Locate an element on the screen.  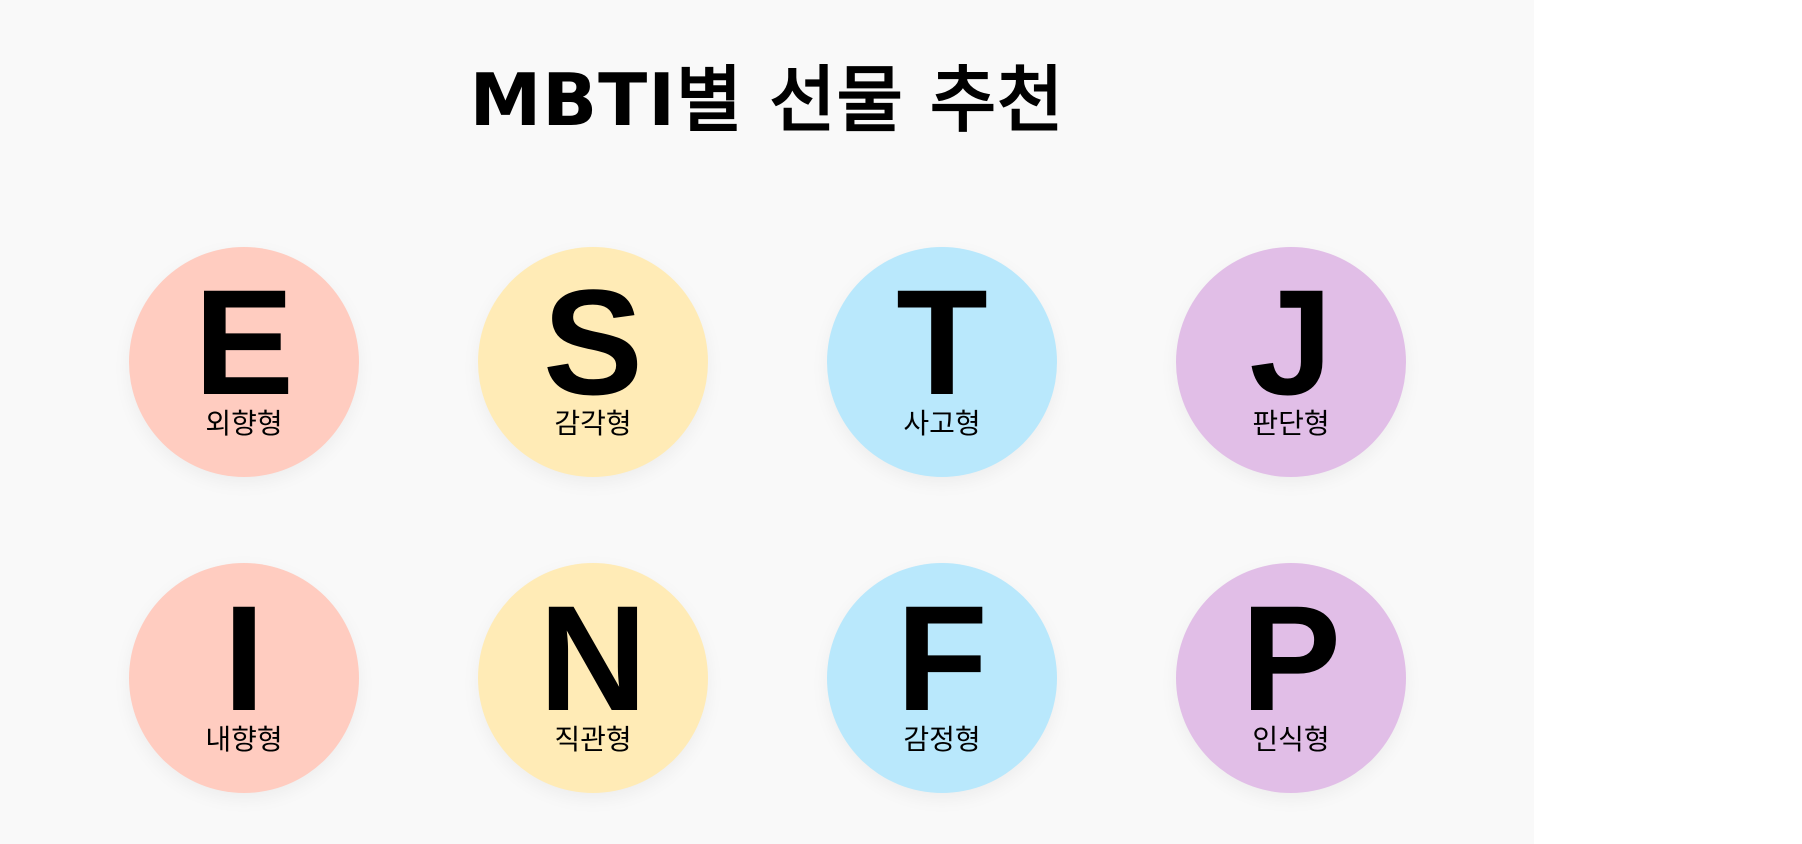
mbti-label: 직관형 is located at coordinates (593, 739).